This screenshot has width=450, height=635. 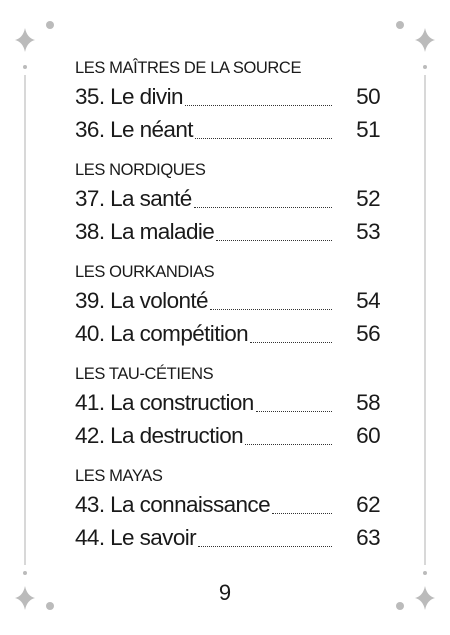 What do you see at coordinates (144, 374) in the screenshot?
I see `section-heading: LES TAU-CÉTIENS` at bounding box center [144, 374].